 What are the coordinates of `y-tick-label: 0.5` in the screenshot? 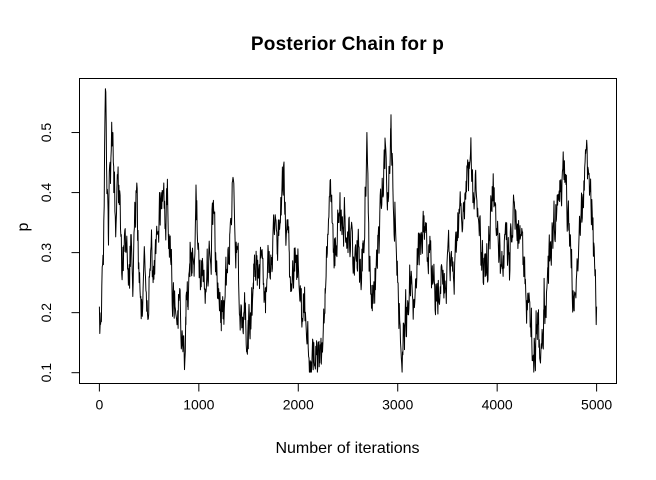 It's located at (46, 133).